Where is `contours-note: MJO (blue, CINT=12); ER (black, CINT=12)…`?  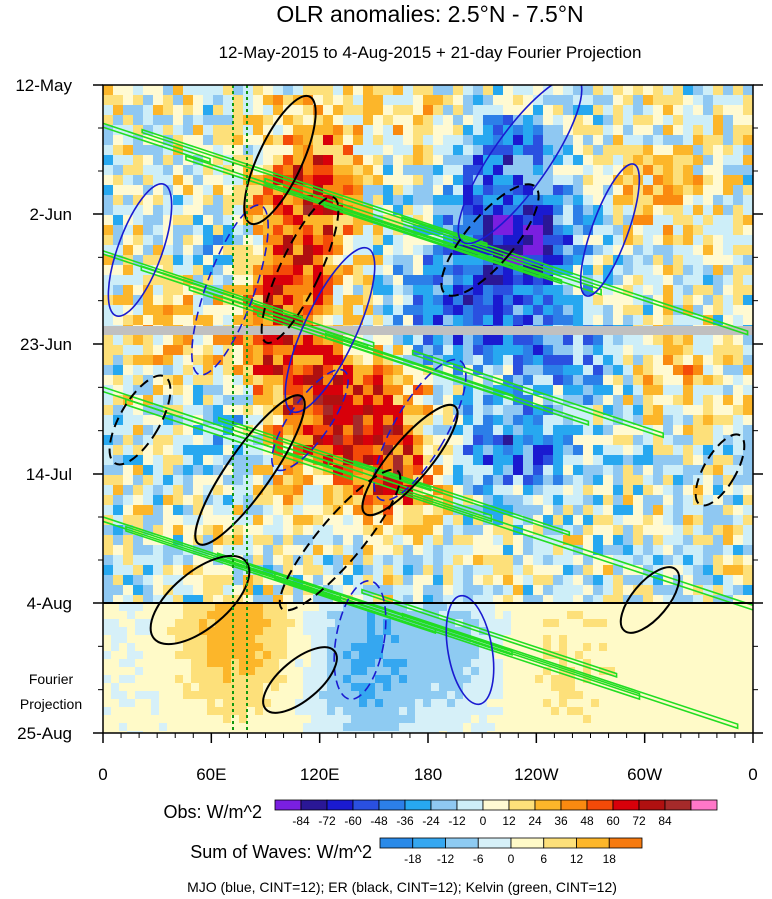 contours-note: MJO (blue, CINT=12); ER (black, CINT=12)… is located at coordinates (402, 887).